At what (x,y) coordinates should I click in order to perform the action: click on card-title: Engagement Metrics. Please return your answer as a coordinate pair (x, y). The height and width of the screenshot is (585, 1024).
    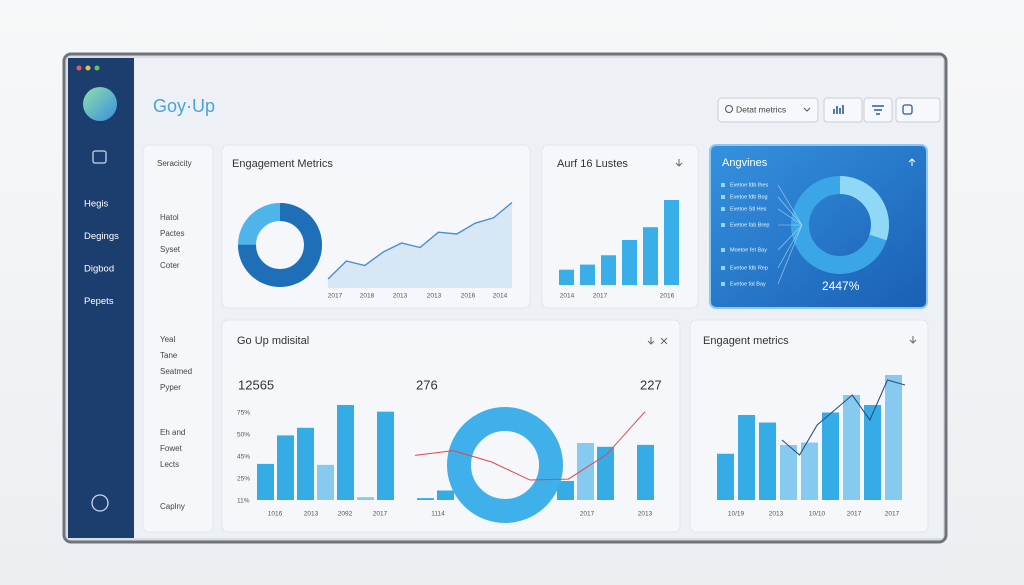
    Looking at the image, I should click on (282, 164).